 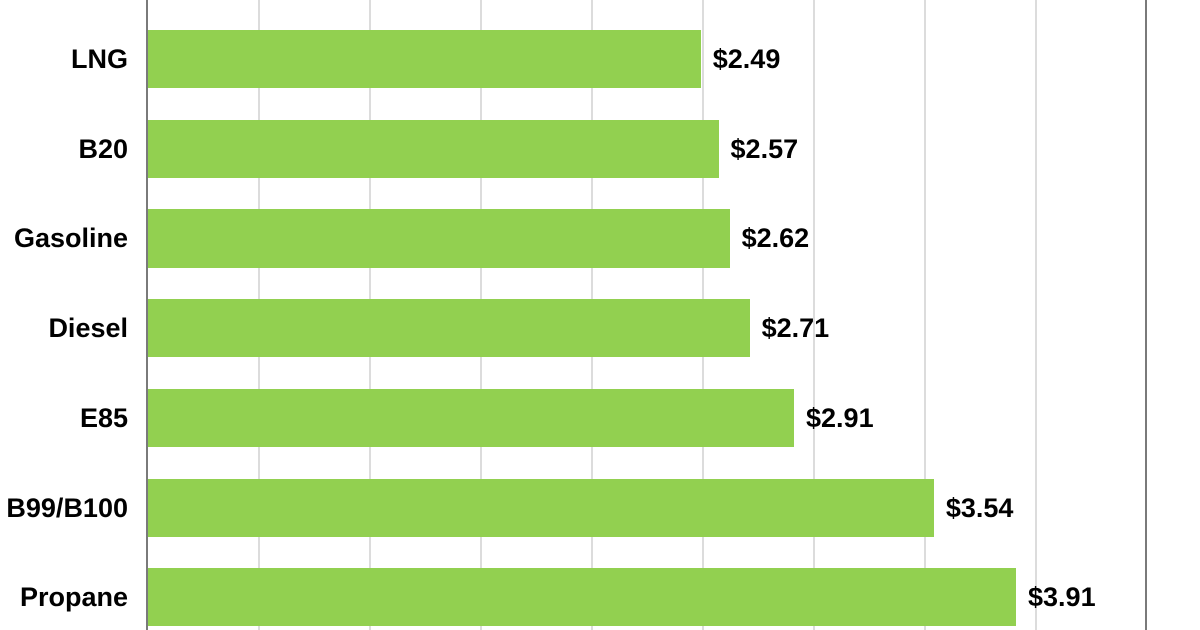 I want to click on value-label-propane: $3.91, so click(x=1062, y=597).